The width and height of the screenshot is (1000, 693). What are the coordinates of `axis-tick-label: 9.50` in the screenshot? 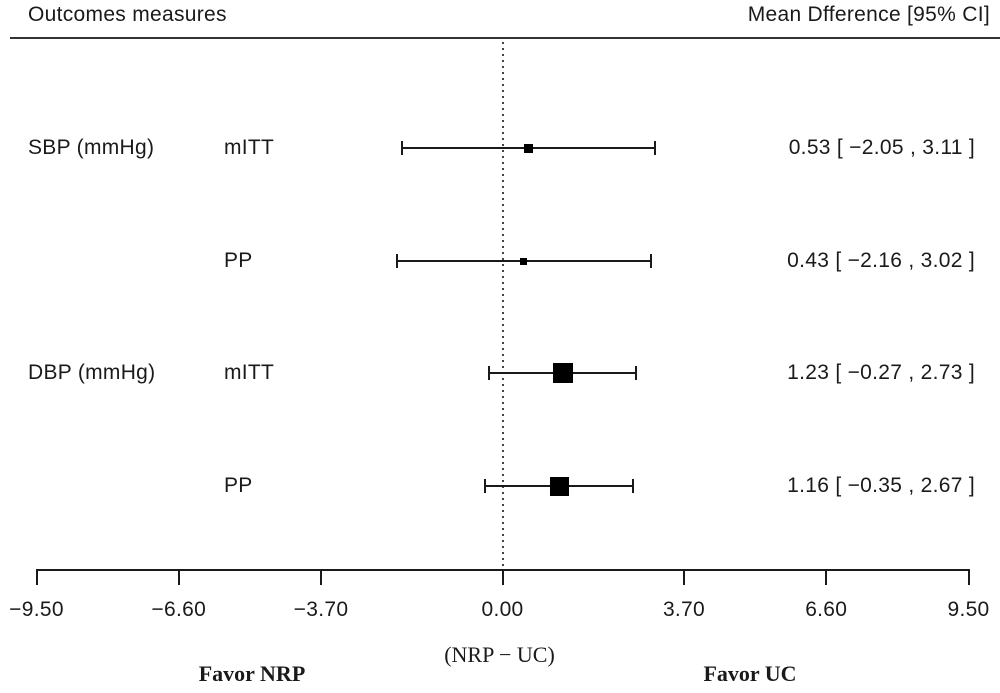 It's located at (968, 609).